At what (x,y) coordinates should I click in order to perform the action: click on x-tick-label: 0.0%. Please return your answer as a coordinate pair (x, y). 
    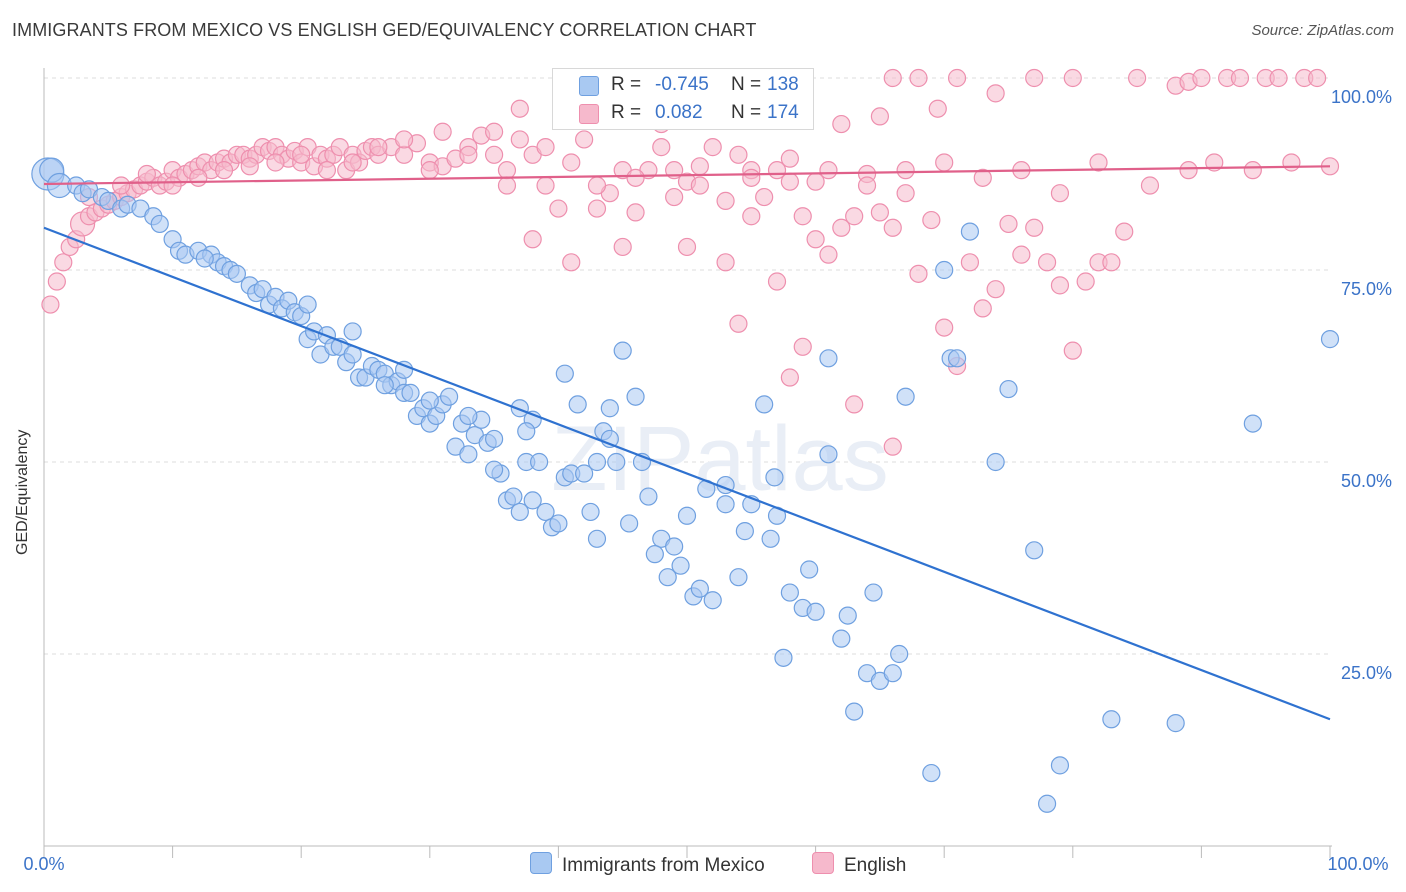
    Looking at the image, I should click on (43, 864).